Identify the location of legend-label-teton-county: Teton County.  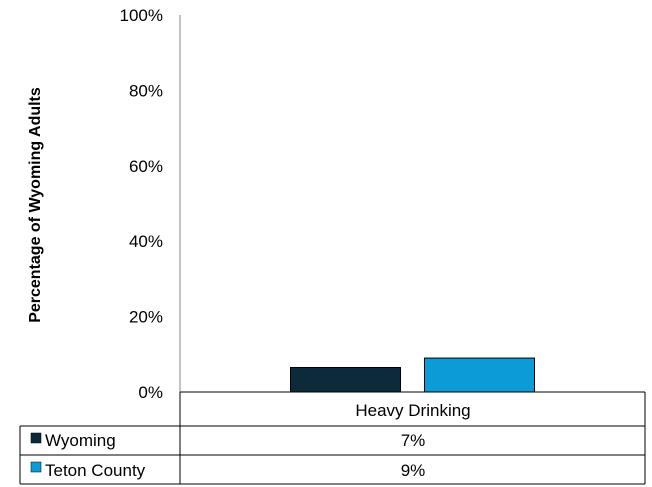
(95, 470).